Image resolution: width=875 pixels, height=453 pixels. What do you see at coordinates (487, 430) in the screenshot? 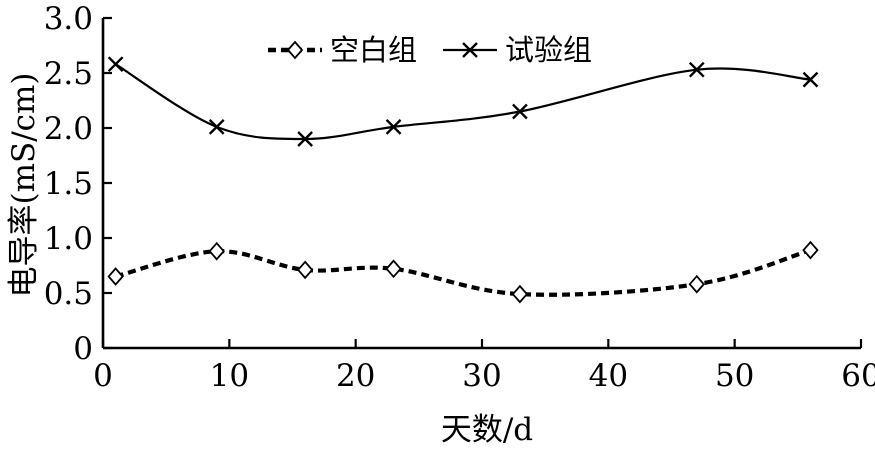
I see `x-axis-title: 天数/d` at bounding box center [487, 430].